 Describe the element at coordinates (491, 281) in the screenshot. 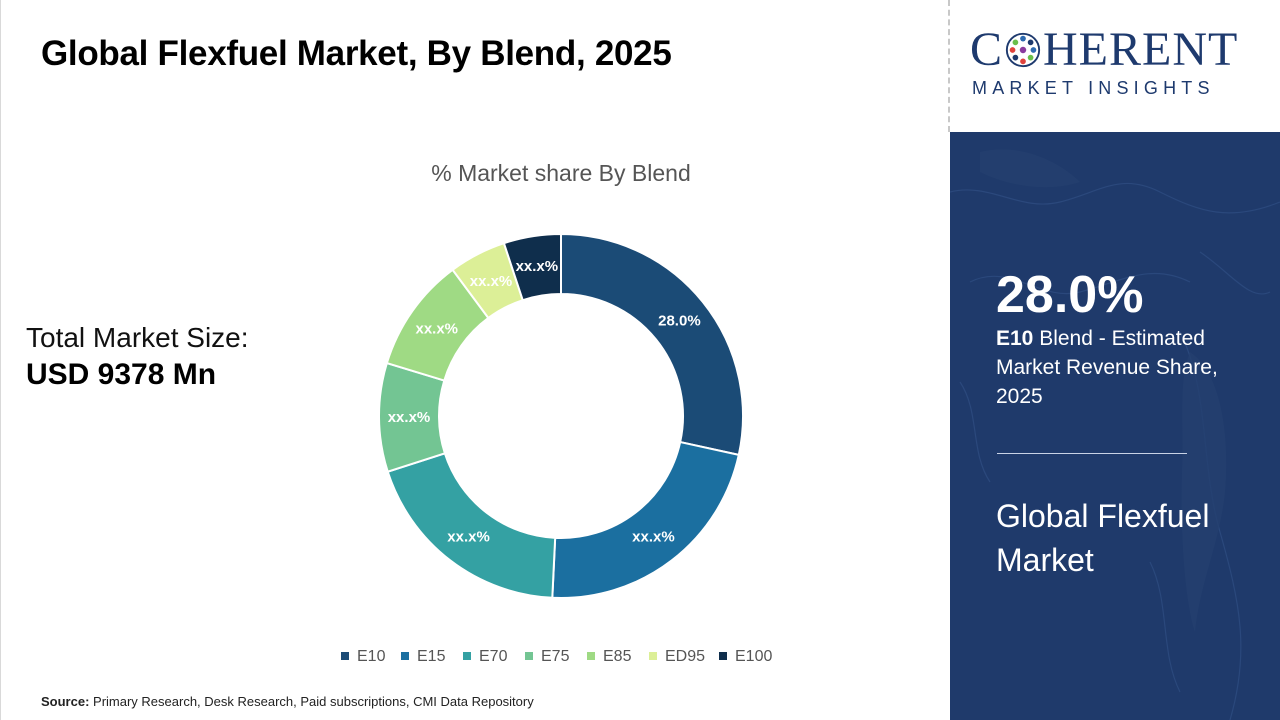

I see `data-label-ed95: xx.x%` at that location.